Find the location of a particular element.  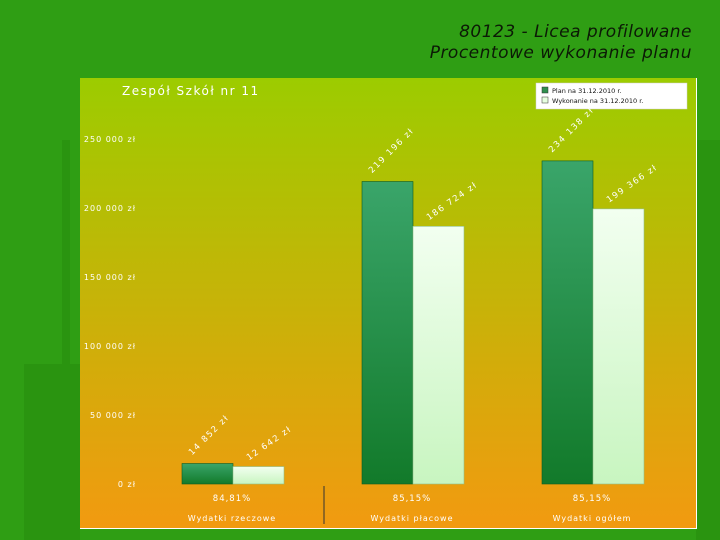

category-label: Wydatki rzeczowe is located at coordinates (232, 518).